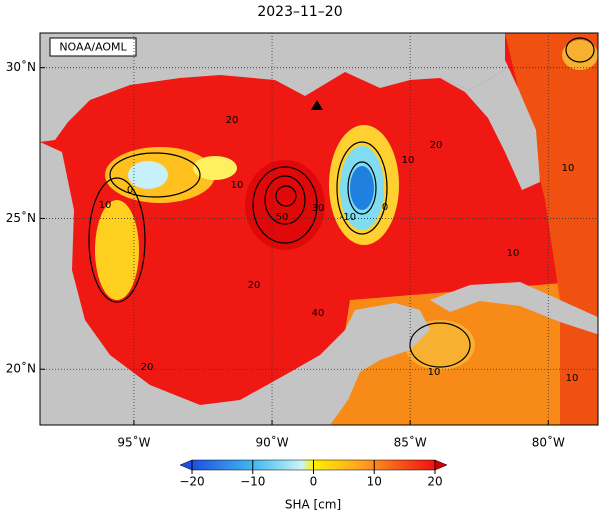 The width and height of the screenshot is (600, 519). What do you see at coordinates (441, 465) in the screenshot?
I see `colorbar-over` at bounding box center [441, 465].